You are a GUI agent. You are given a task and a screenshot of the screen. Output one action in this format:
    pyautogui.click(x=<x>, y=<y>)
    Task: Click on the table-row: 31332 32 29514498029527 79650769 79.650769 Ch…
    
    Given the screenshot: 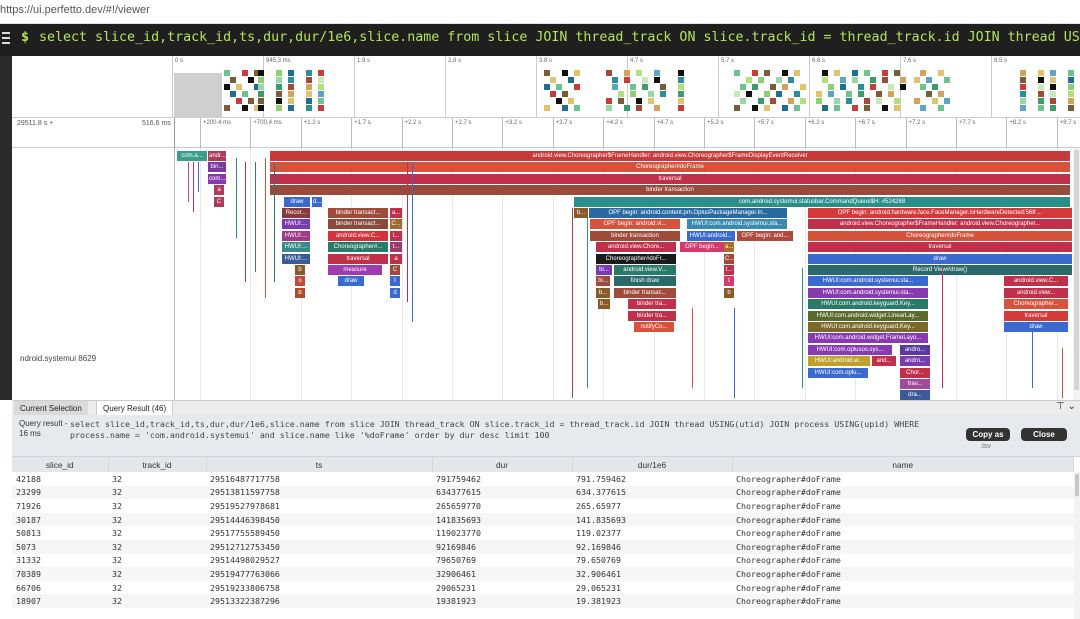 What is the action you would take?
    pyautogui.click(x=543, y=561)
    